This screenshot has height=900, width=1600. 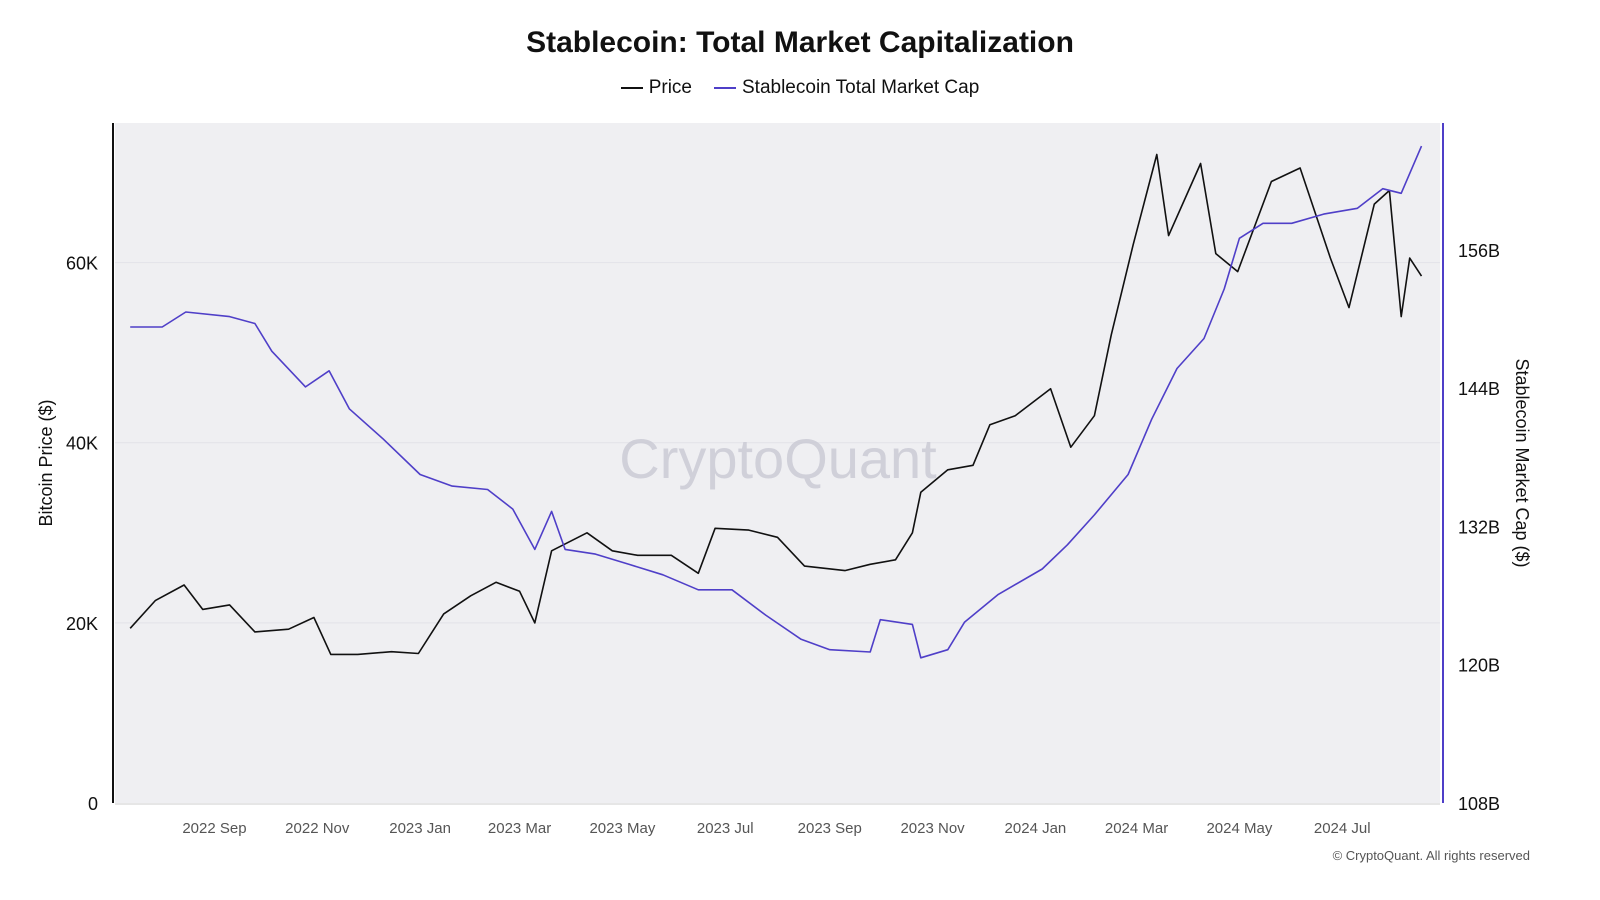 I want to click on y-right-tick-label: 132B, so click(x=1479, y=527).